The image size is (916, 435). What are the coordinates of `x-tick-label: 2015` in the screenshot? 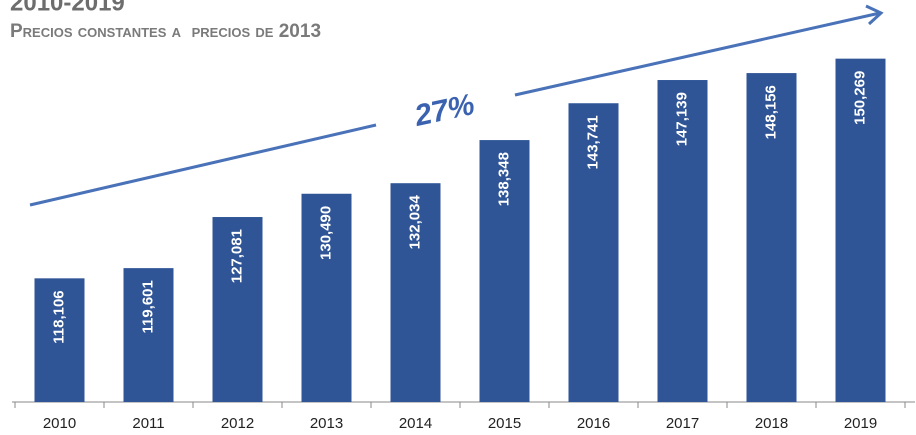 It's located at (504, 423).